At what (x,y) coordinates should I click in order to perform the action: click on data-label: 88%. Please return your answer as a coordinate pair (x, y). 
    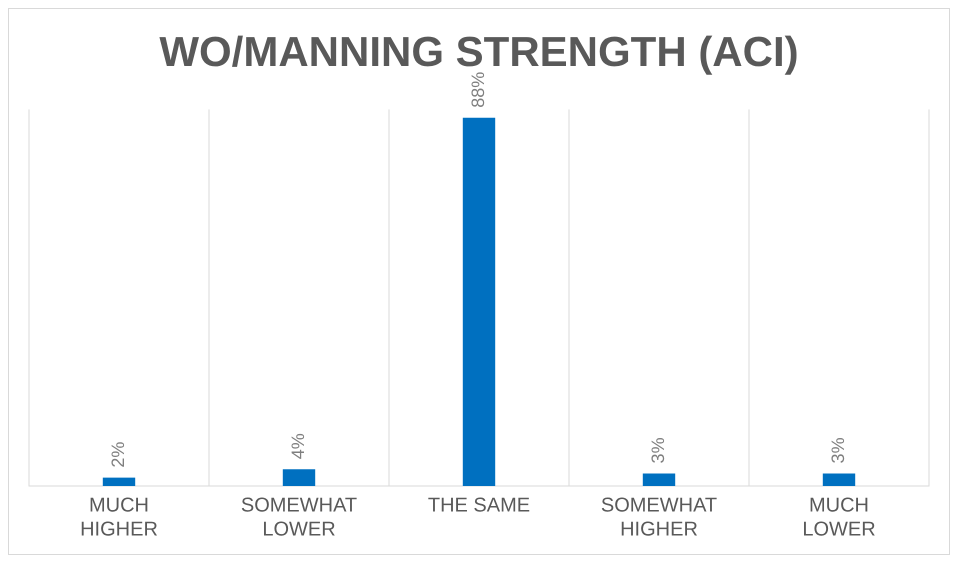
    Looking at the image, I should click on (478, 90).